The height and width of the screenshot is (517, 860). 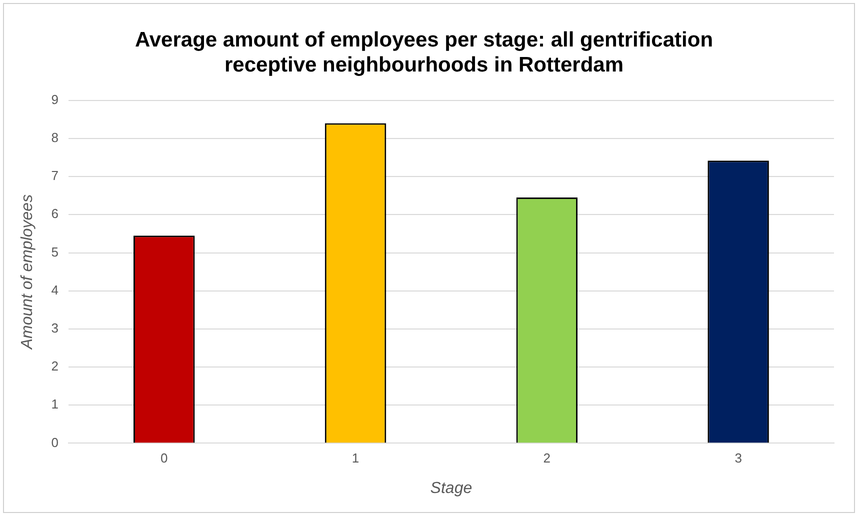 What do you see at coordinates (54, 290) in the screenshot?
I see `y-tick-label: 4` at bounding box center [54, 290].